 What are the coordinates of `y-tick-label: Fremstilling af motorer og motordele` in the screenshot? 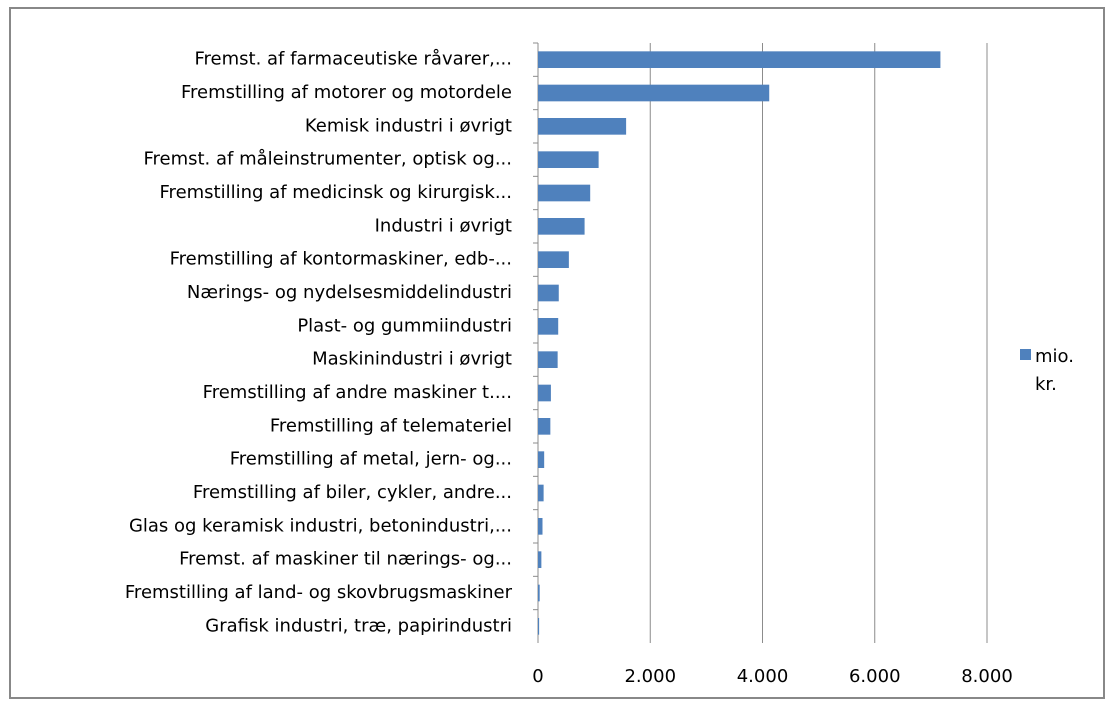 It's located at (346, 92).